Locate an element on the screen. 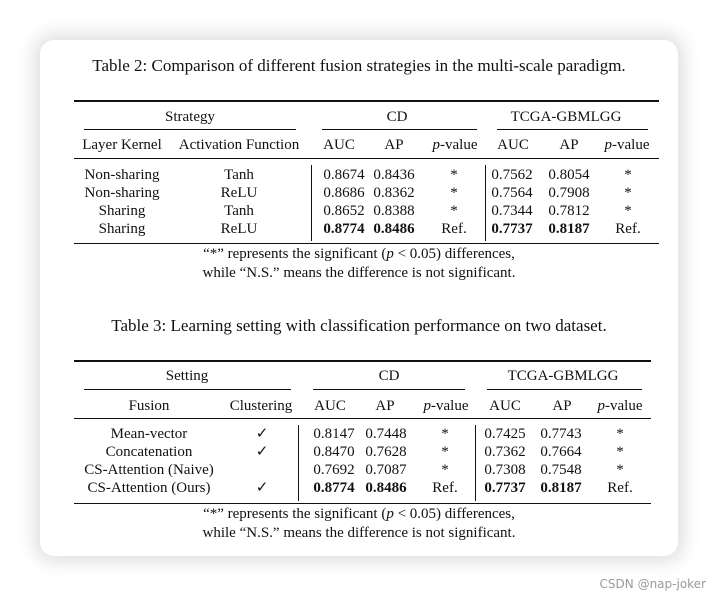  table2-cell-cd-ap: 0.8486 is located at coordinates (394, 229).